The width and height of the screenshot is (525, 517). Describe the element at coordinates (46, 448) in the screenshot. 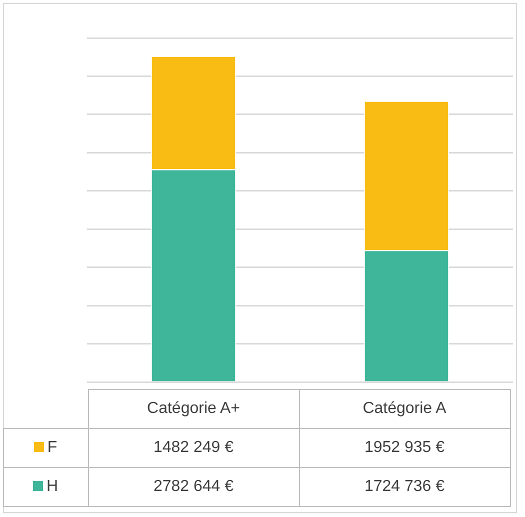

I see `legend-label: F` at that location.